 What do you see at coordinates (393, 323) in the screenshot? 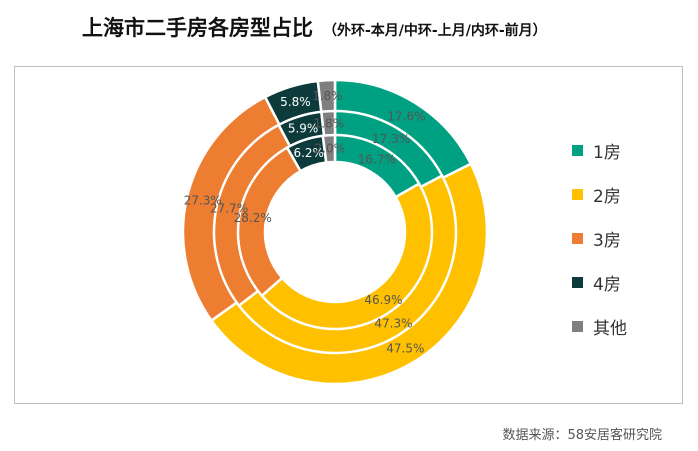
I see `label-middle-2room: 47.3%` at bounding box center [393, 323].